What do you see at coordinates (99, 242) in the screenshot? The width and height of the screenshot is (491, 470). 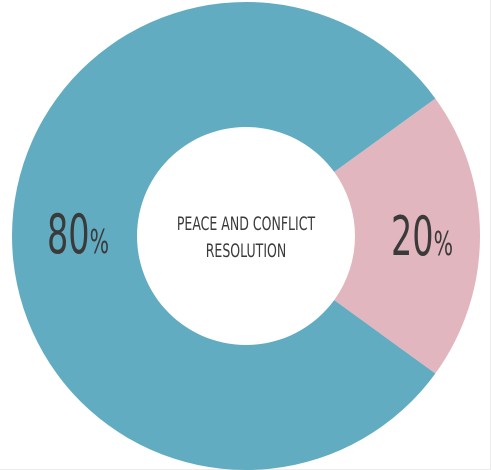 I see `label-80-unit: %` at bounding box center [99, 242].